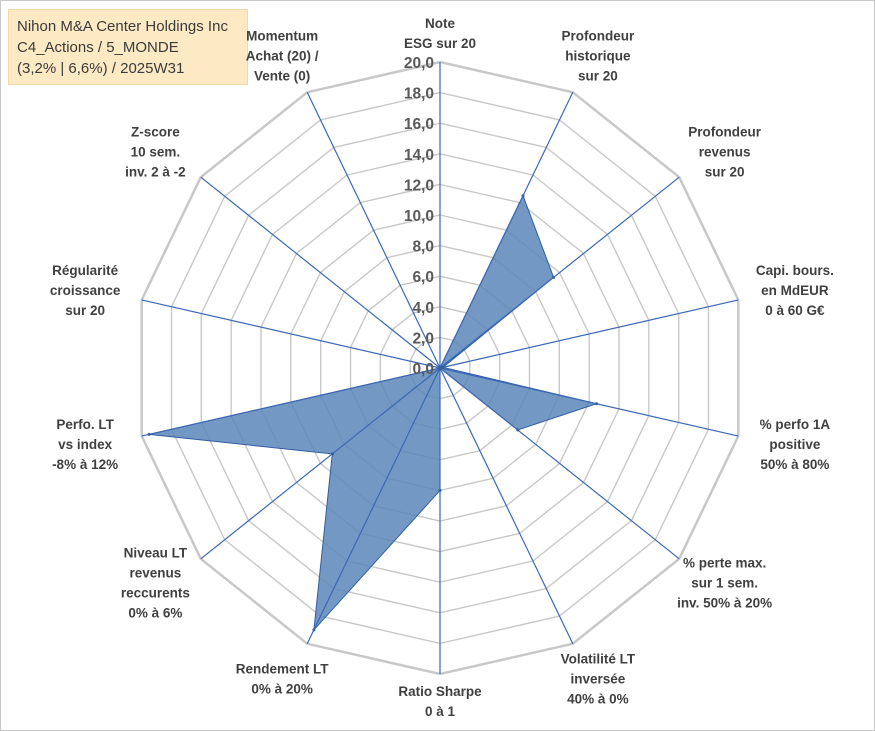 Image resolution: width=875 pixels, height=731 pixels. What do you see at coordinates (423, 338) in the screenshot?
I see `tick-label: 2,0` at bounding box center [423, 338].